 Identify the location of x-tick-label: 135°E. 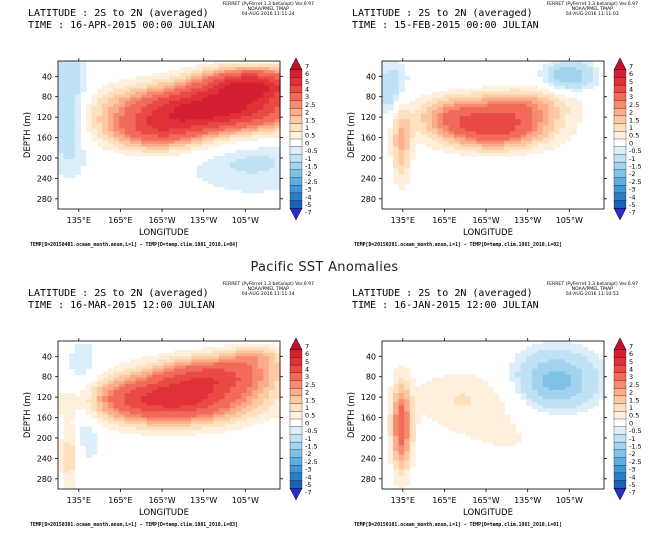
(79, 220).